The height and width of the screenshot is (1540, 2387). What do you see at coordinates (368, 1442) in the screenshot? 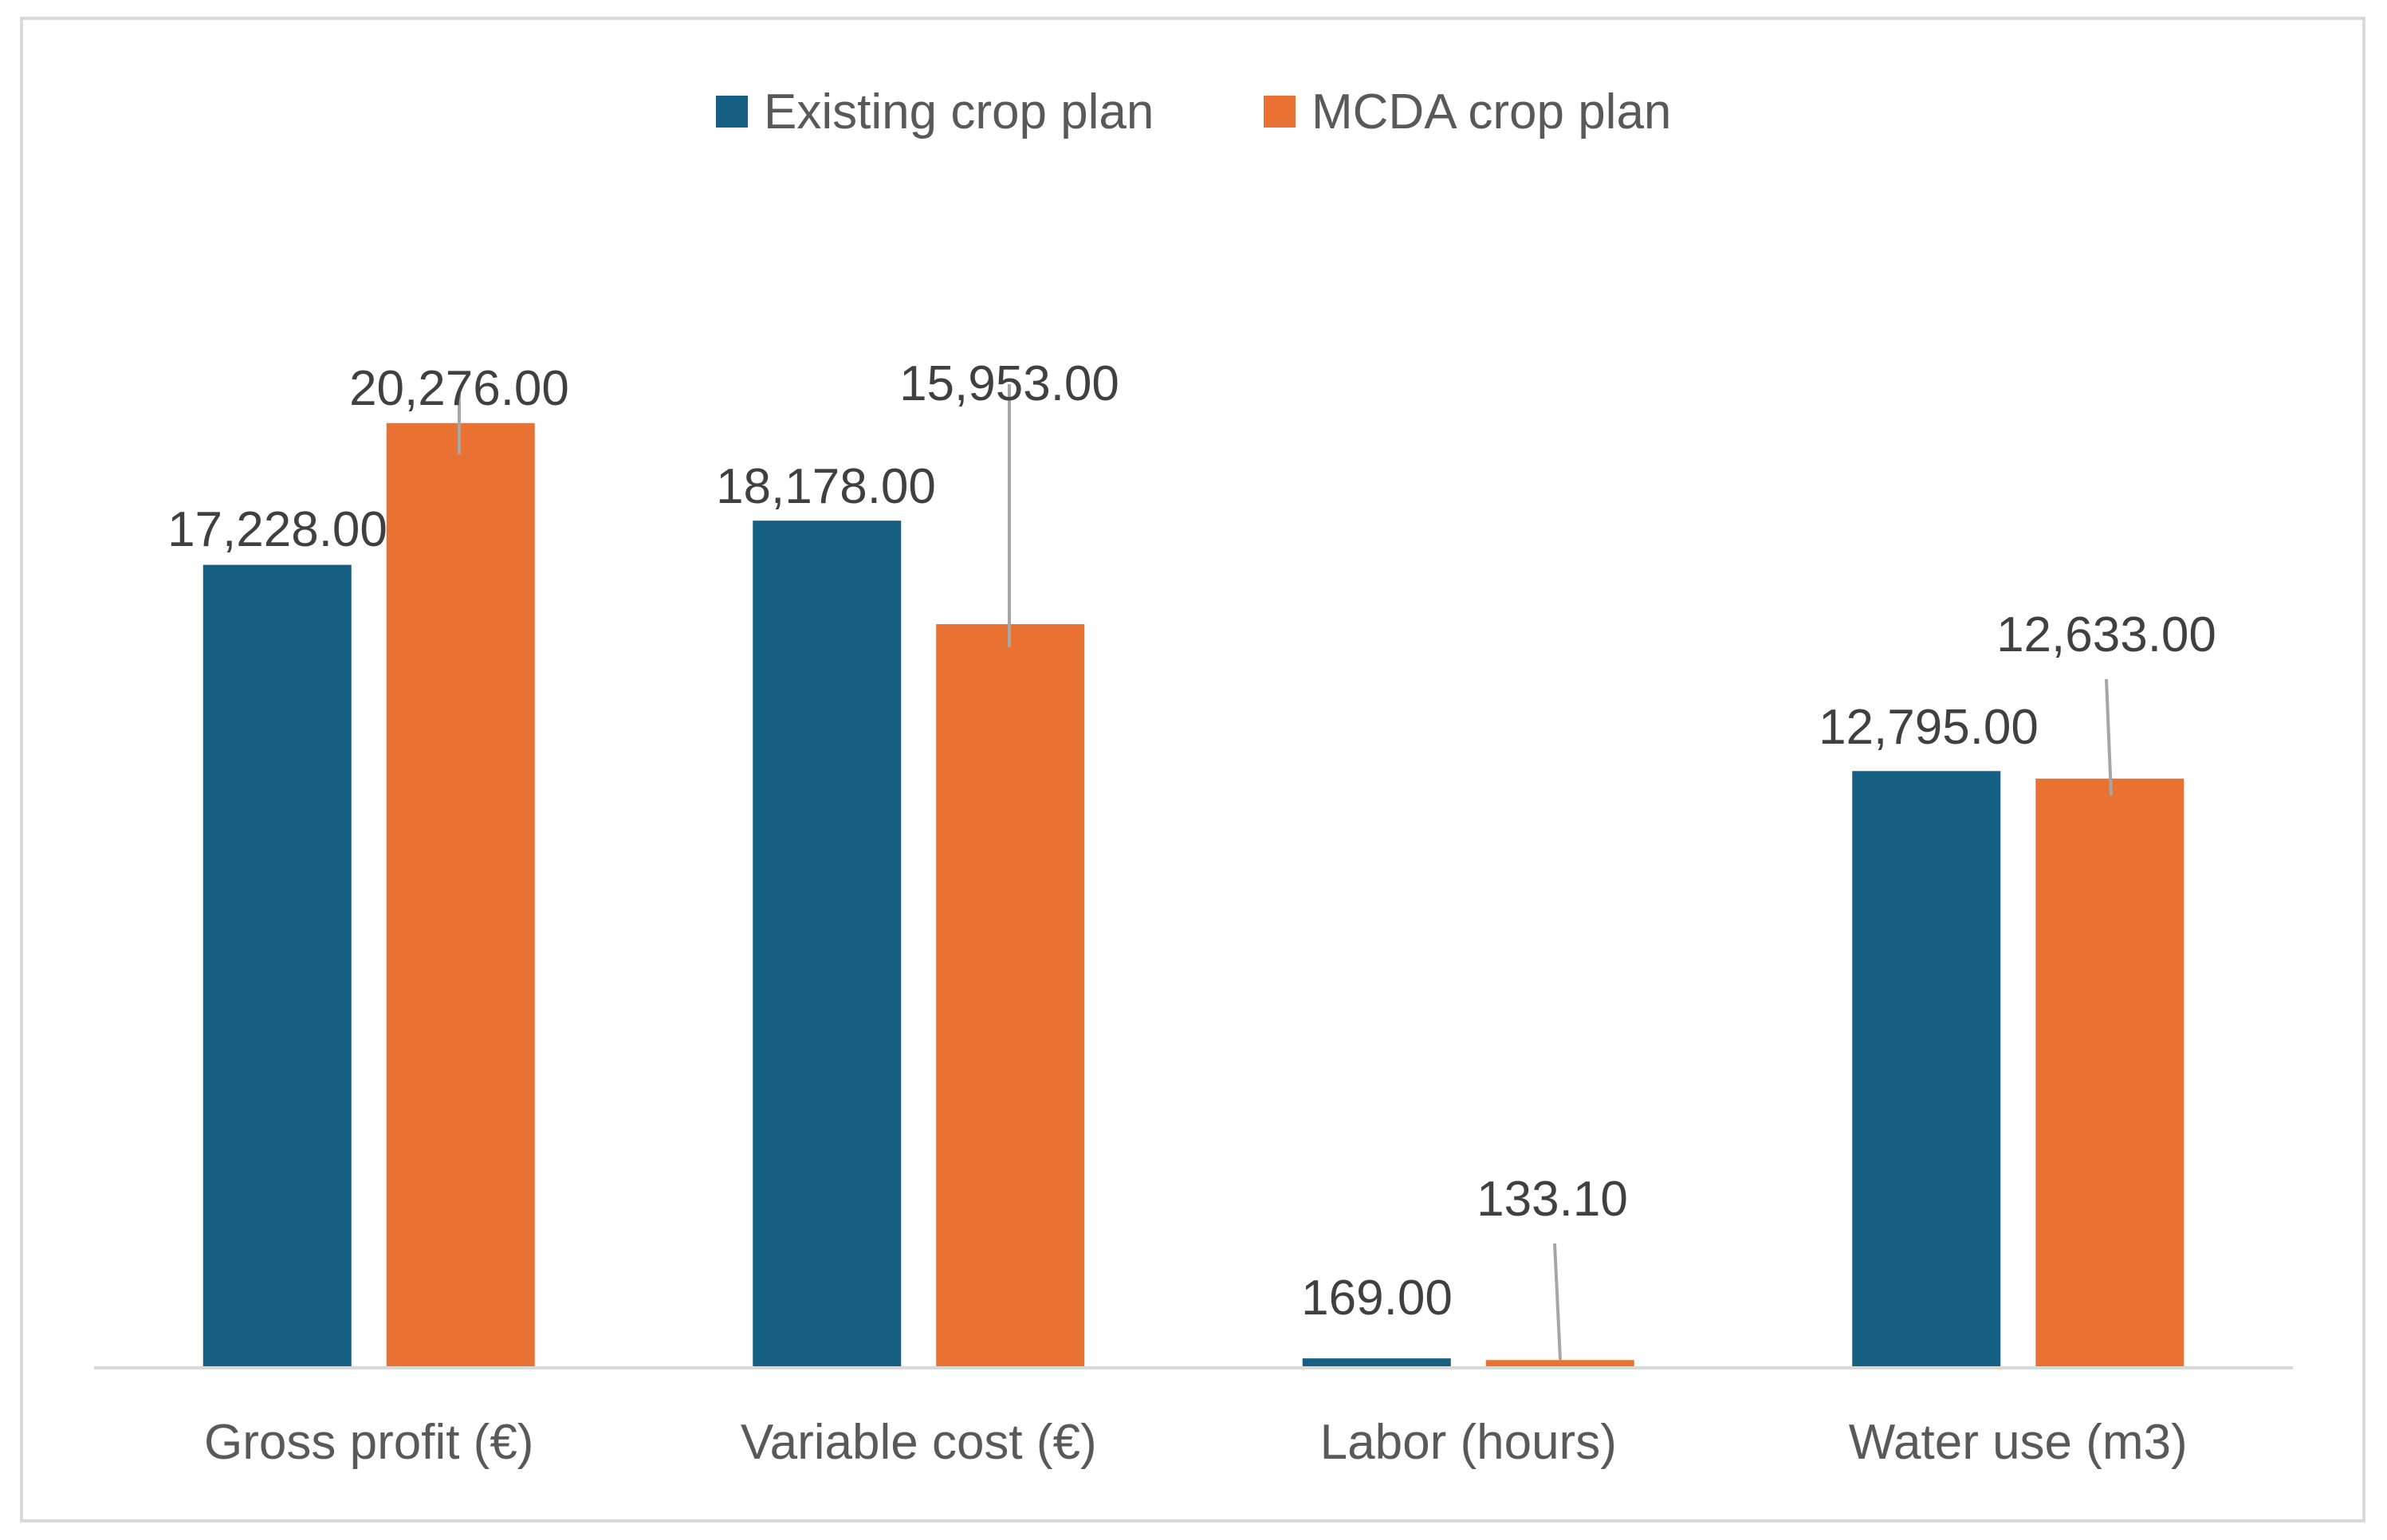
I see `x-tick-label-gross-profit: Gross profit (€)` at bounding box center [368, 1442].